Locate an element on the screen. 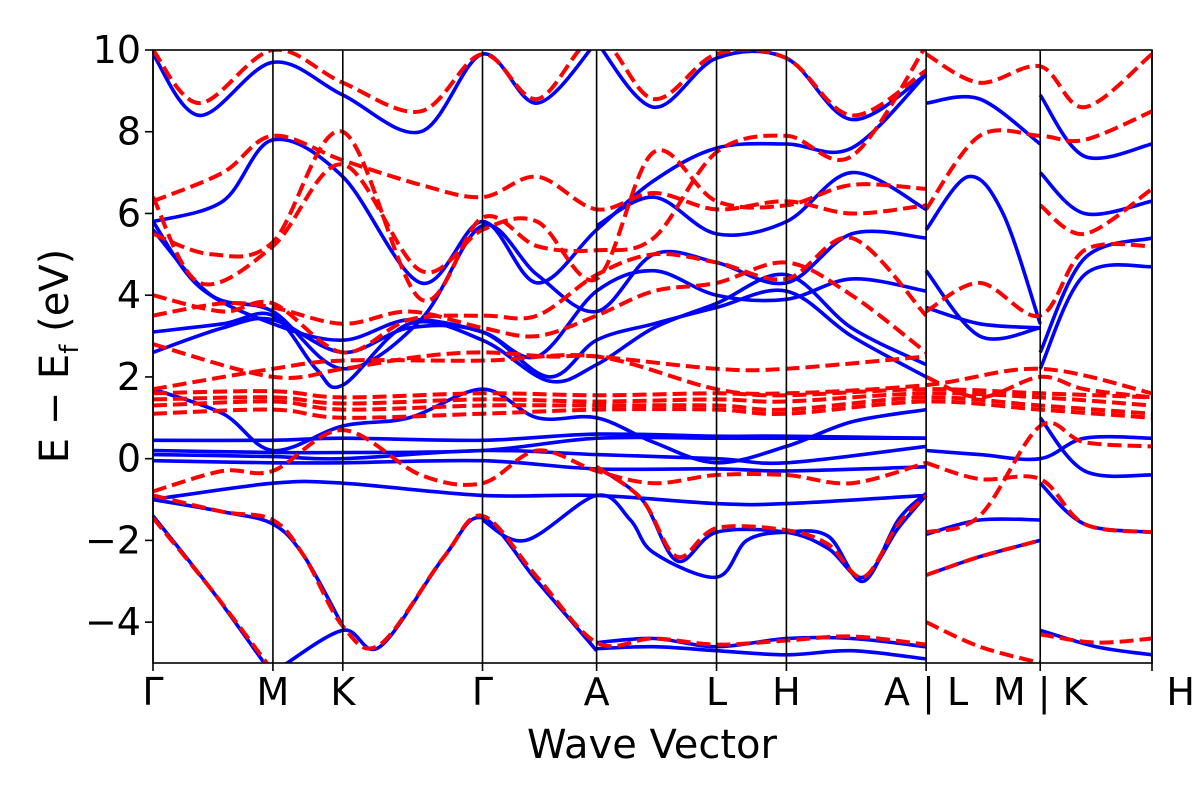 This screenshot has height=800, width=1200. y-tick-label: 4 is located at coordinates (129, 295).